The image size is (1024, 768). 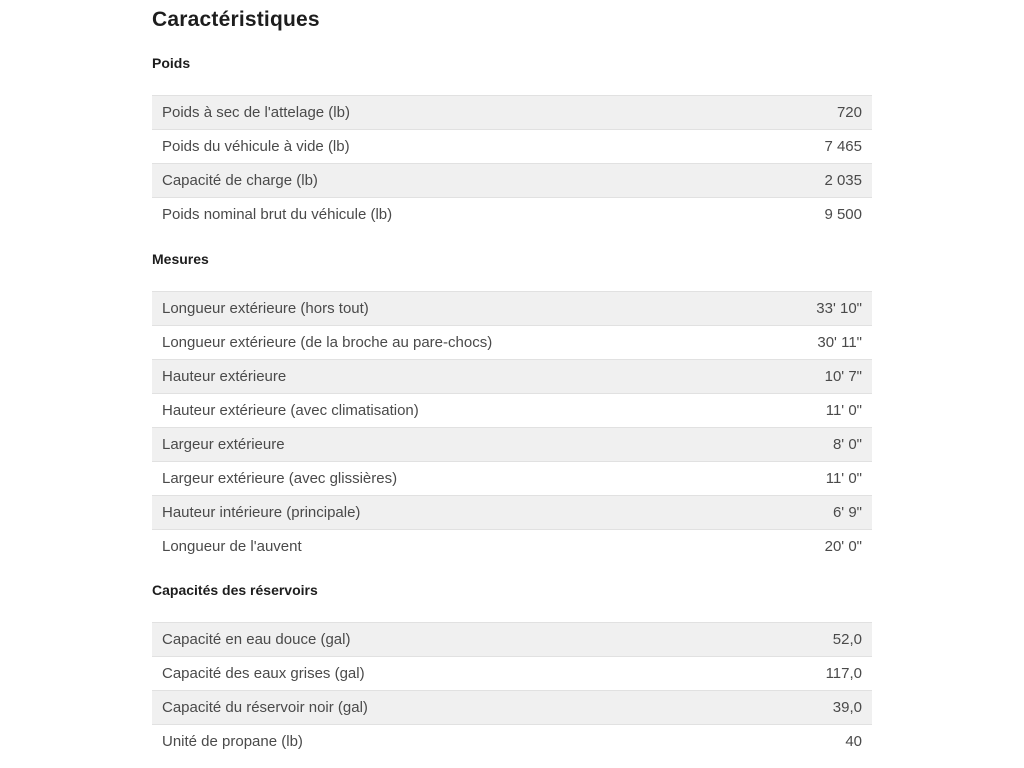 What do you see at coordinates (256, 146) in the screenshot?
I see `spec-label: Poids du véhicule à vide (lb)` at bounding box center [256, 146].